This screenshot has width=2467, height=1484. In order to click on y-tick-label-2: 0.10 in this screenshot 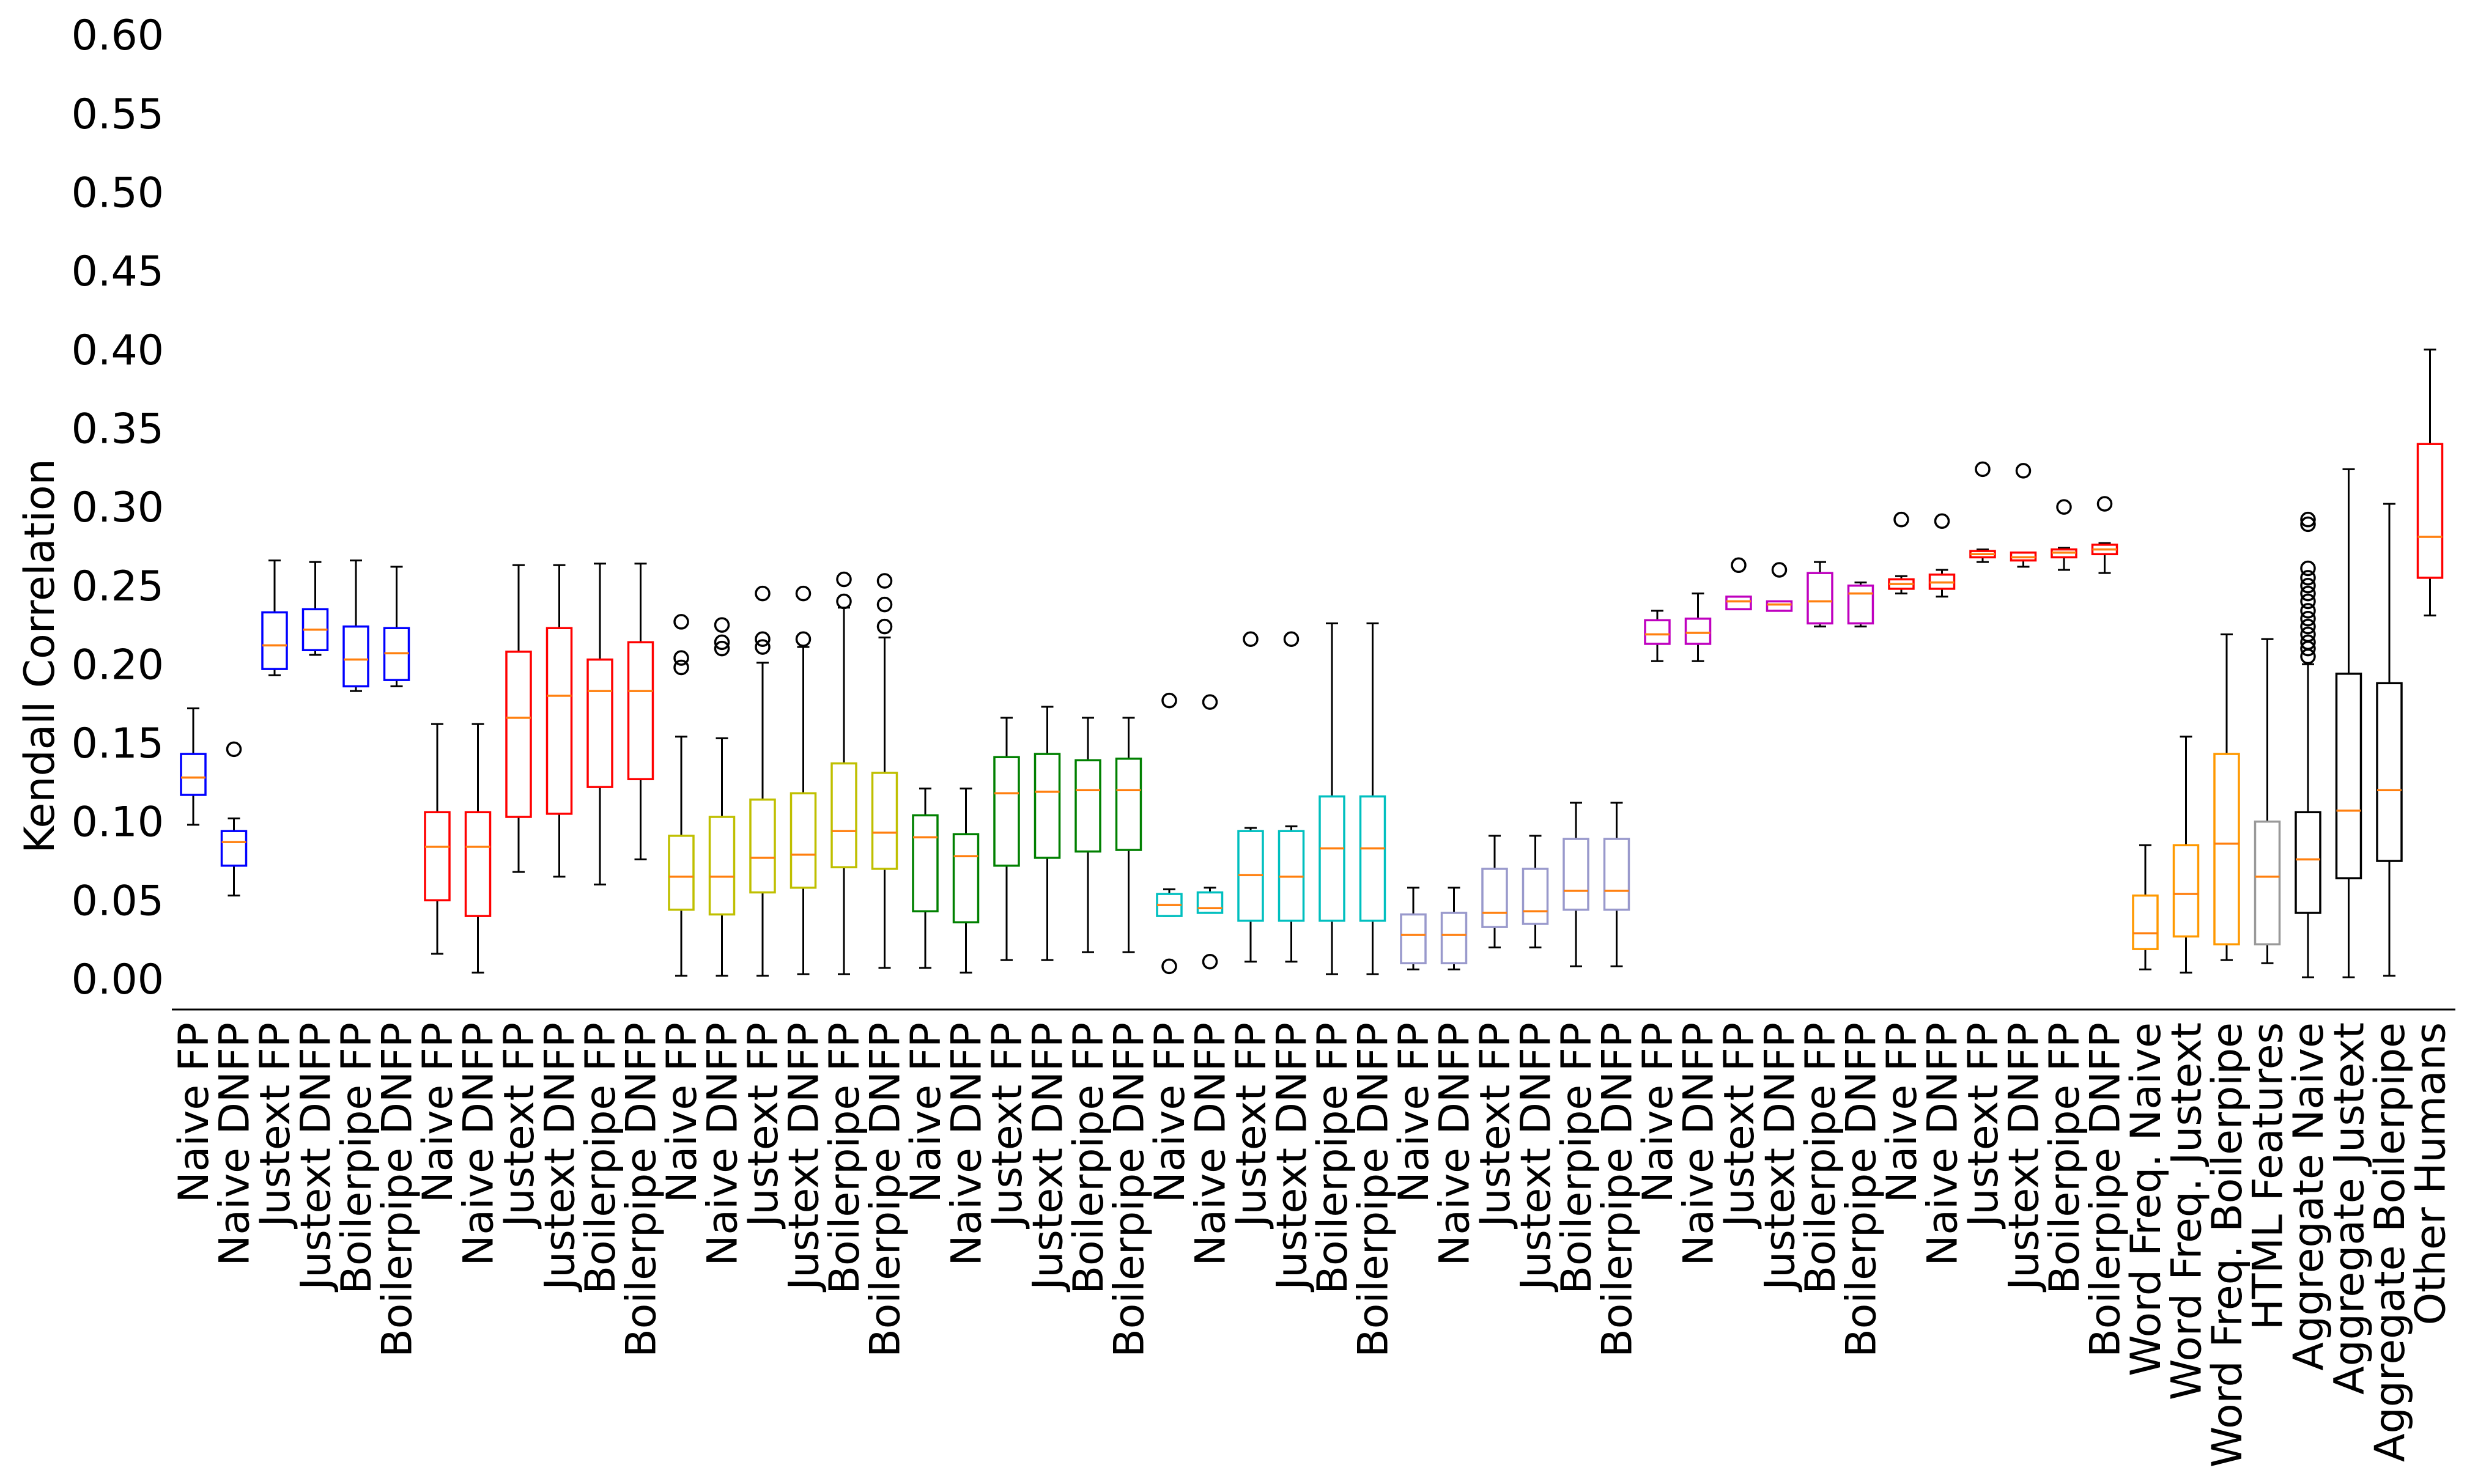, I will do `click(118, 823)`.